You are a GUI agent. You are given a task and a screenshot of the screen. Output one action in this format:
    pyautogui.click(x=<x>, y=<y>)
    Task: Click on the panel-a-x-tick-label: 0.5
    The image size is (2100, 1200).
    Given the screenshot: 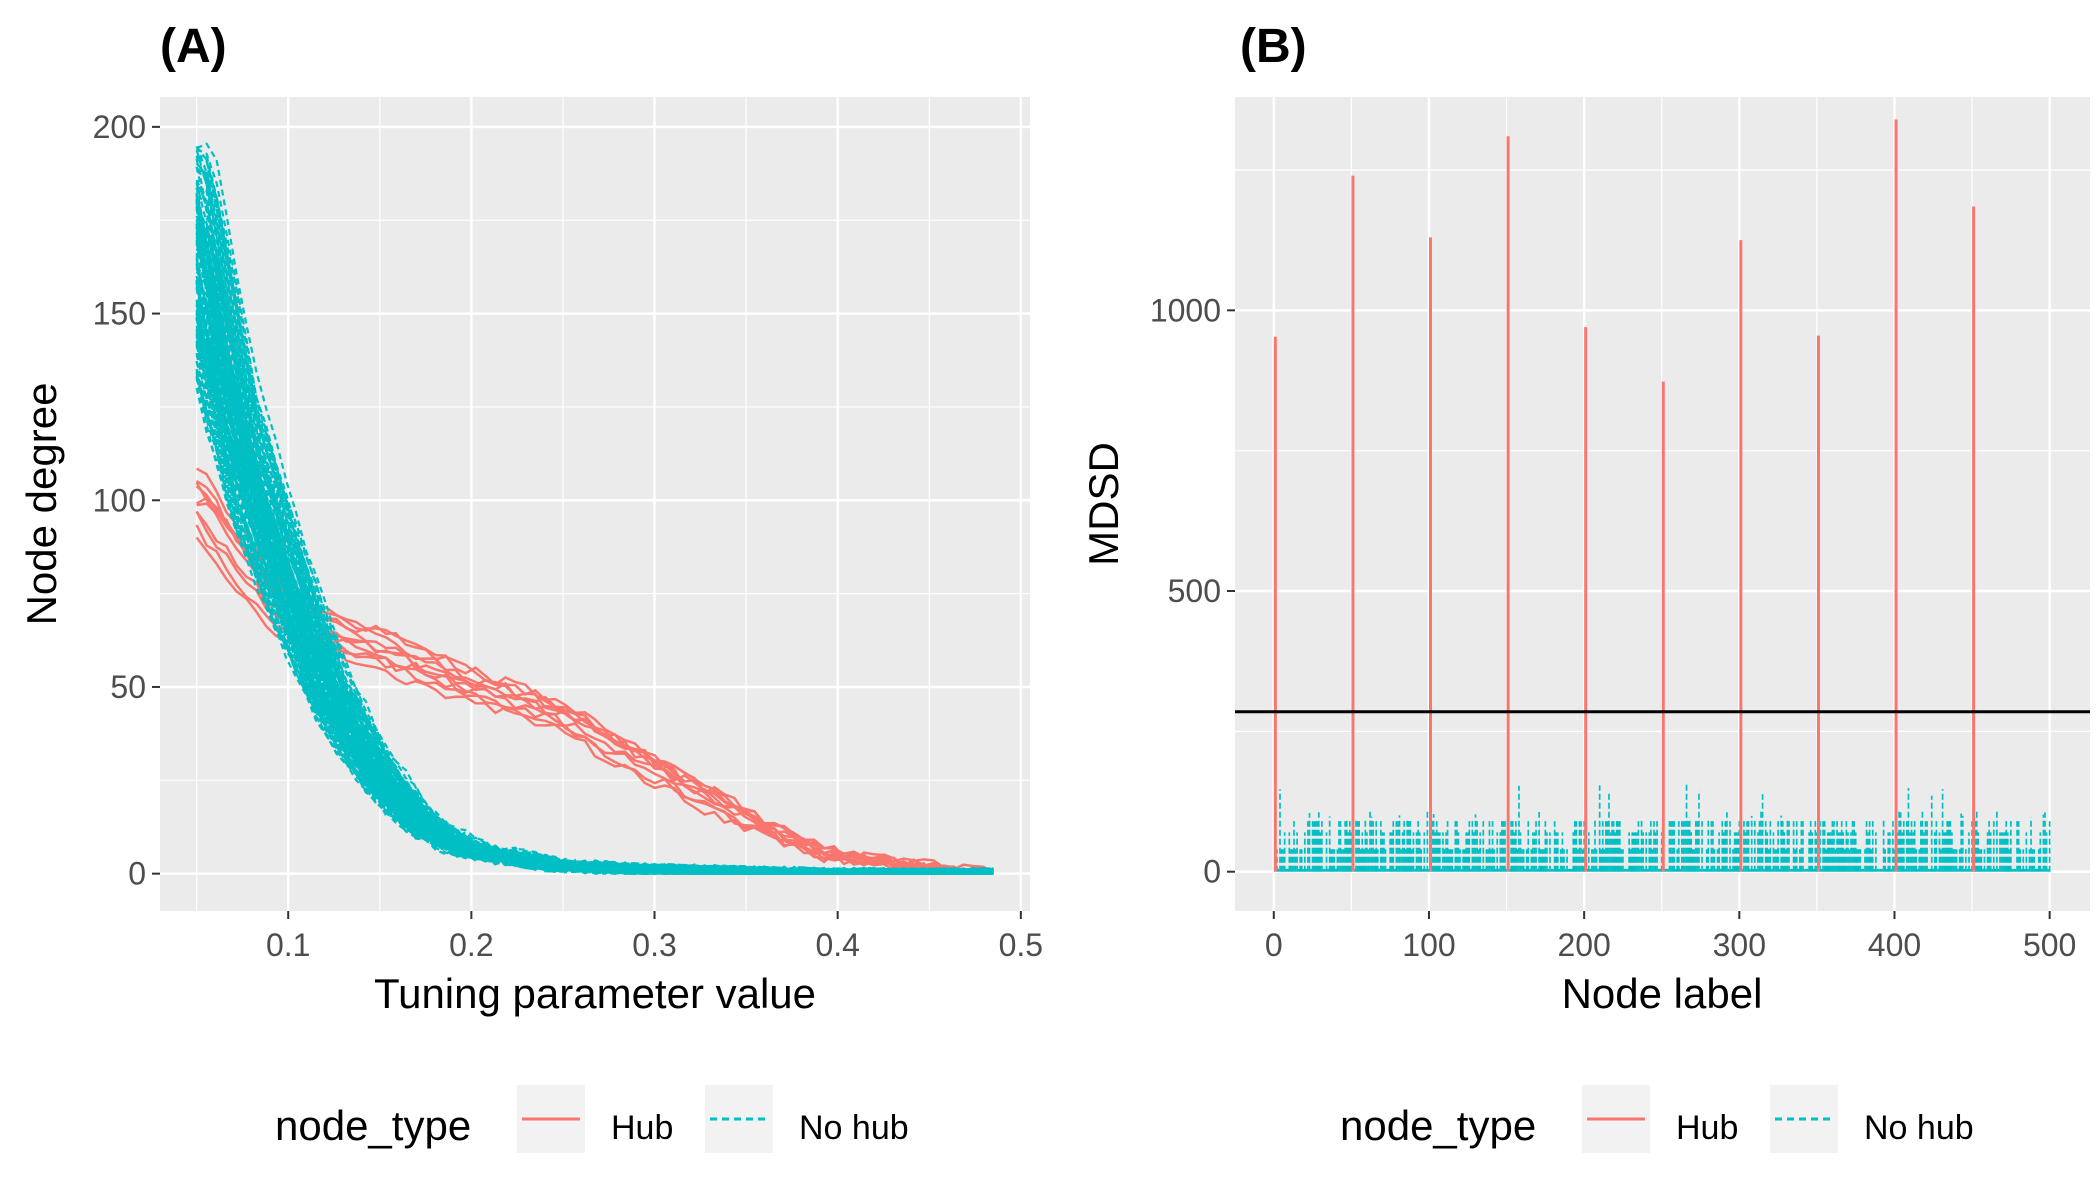 What is the action you would take?
    pyautogui.click(x=1021, y=945)
    